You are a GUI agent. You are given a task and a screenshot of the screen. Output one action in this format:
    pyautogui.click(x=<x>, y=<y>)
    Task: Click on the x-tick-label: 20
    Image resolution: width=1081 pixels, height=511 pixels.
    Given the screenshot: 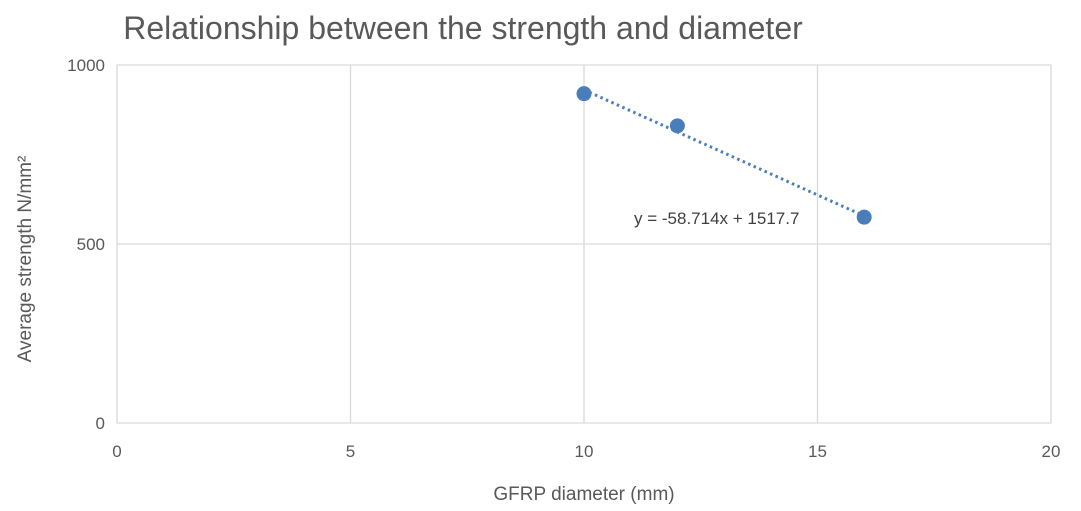 What is the action you would take?
    pyautogui.click(x=1051, y=451)
    